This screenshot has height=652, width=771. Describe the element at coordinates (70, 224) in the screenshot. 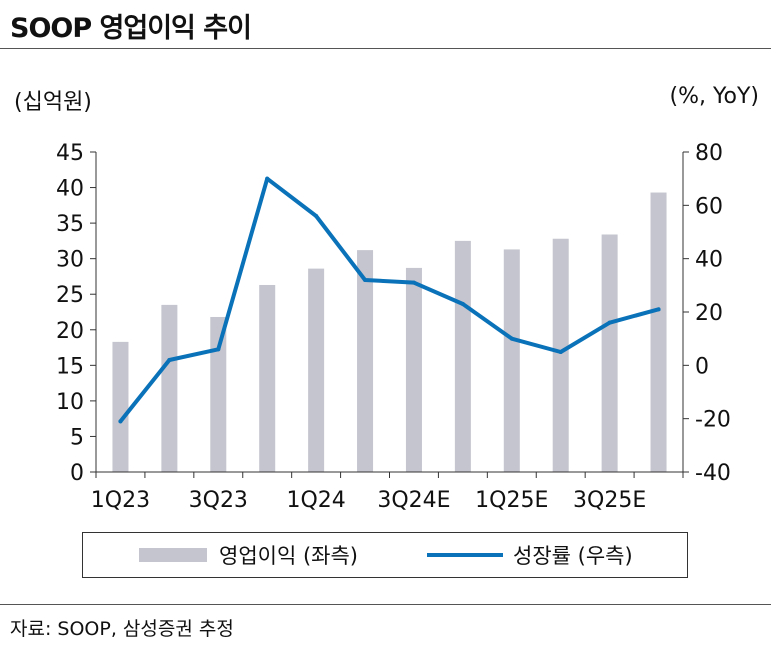

I see `left-tick-label: 35` at that location.